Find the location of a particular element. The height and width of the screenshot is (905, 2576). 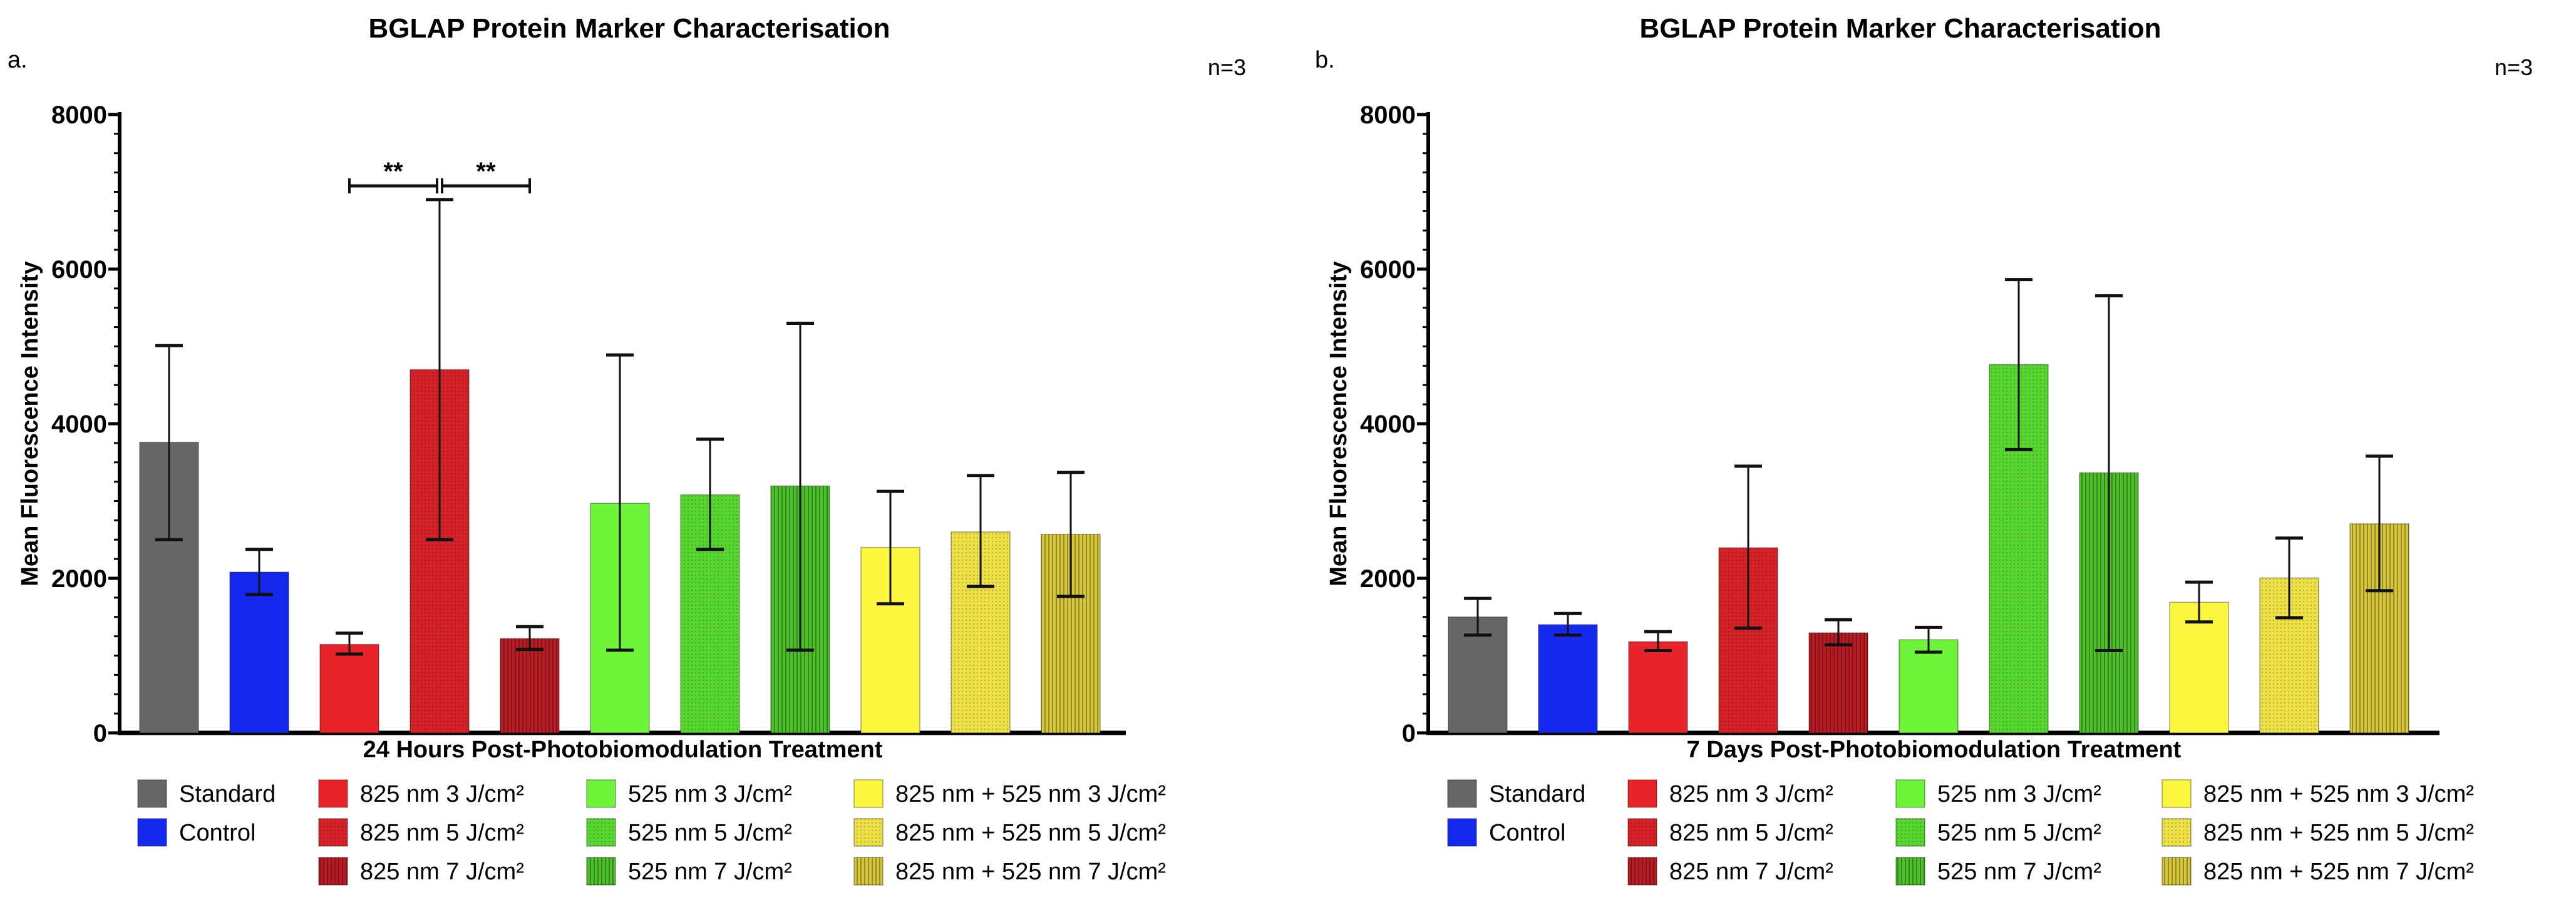

panel-label: b. is located at coordinates (1325, 60).